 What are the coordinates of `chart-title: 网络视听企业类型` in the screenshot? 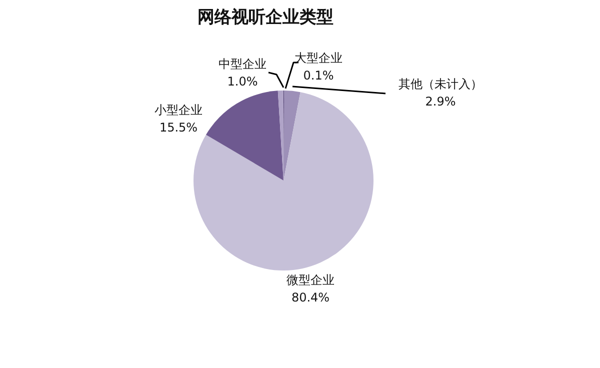 It's located at (266, 18).